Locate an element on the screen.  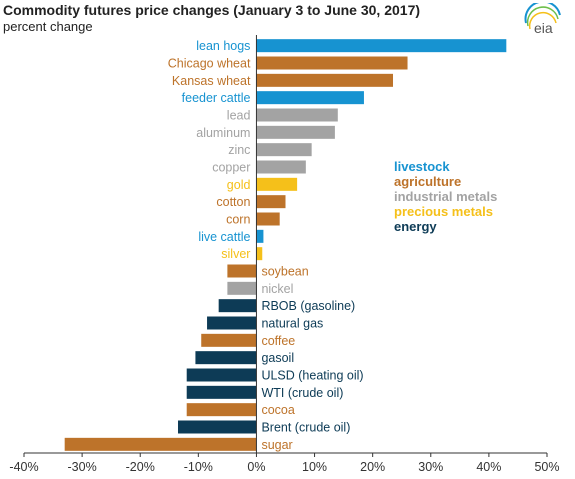
category-label: zinc is located at coordinates (239, 150).